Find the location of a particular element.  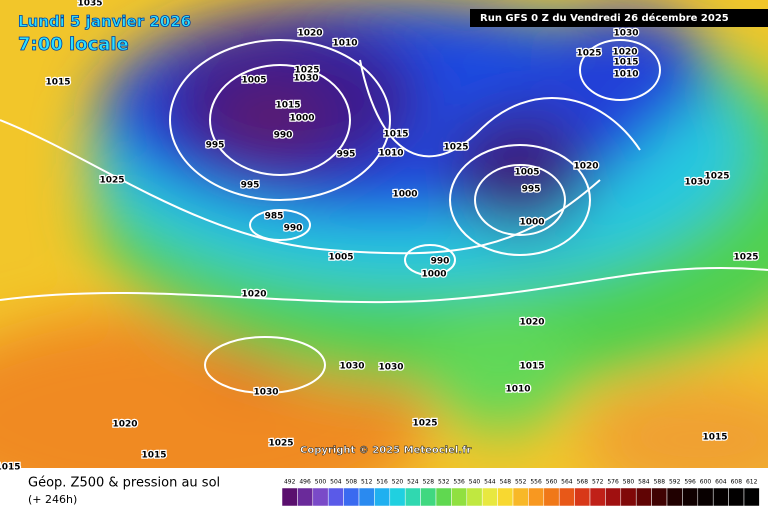

footer-title: Géop. Z500 & pression au sol is located at coordinates (124, 483).